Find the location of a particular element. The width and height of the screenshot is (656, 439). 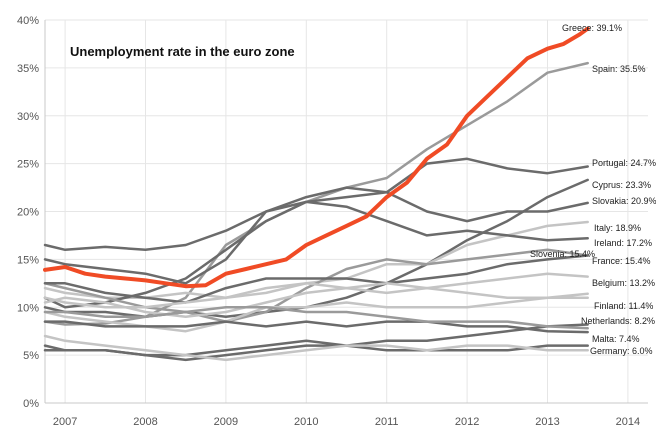

series-label-cyprus: Cyprus: 23.3% is located at coordinates (621, 185).